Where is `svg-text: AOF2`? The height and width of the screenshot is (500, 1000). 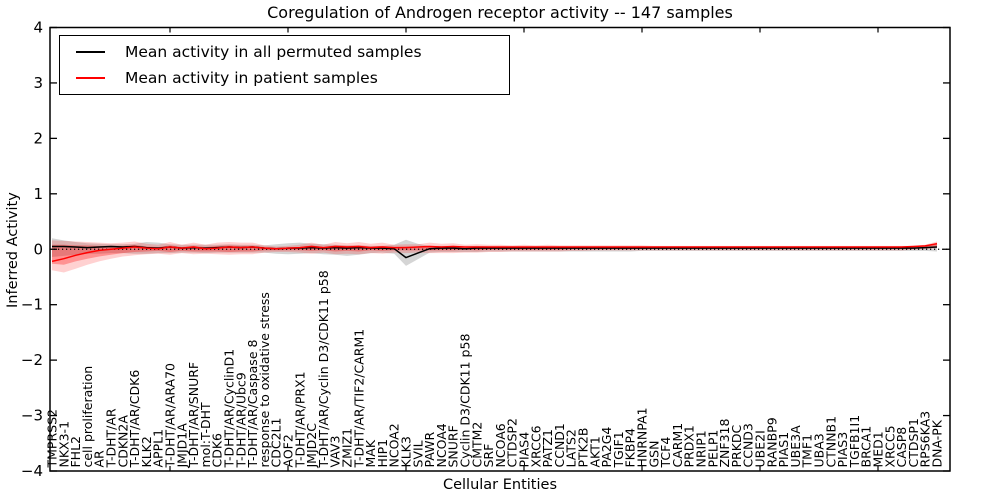 svg-text: AOF2 is located at coordinates (288, 450).